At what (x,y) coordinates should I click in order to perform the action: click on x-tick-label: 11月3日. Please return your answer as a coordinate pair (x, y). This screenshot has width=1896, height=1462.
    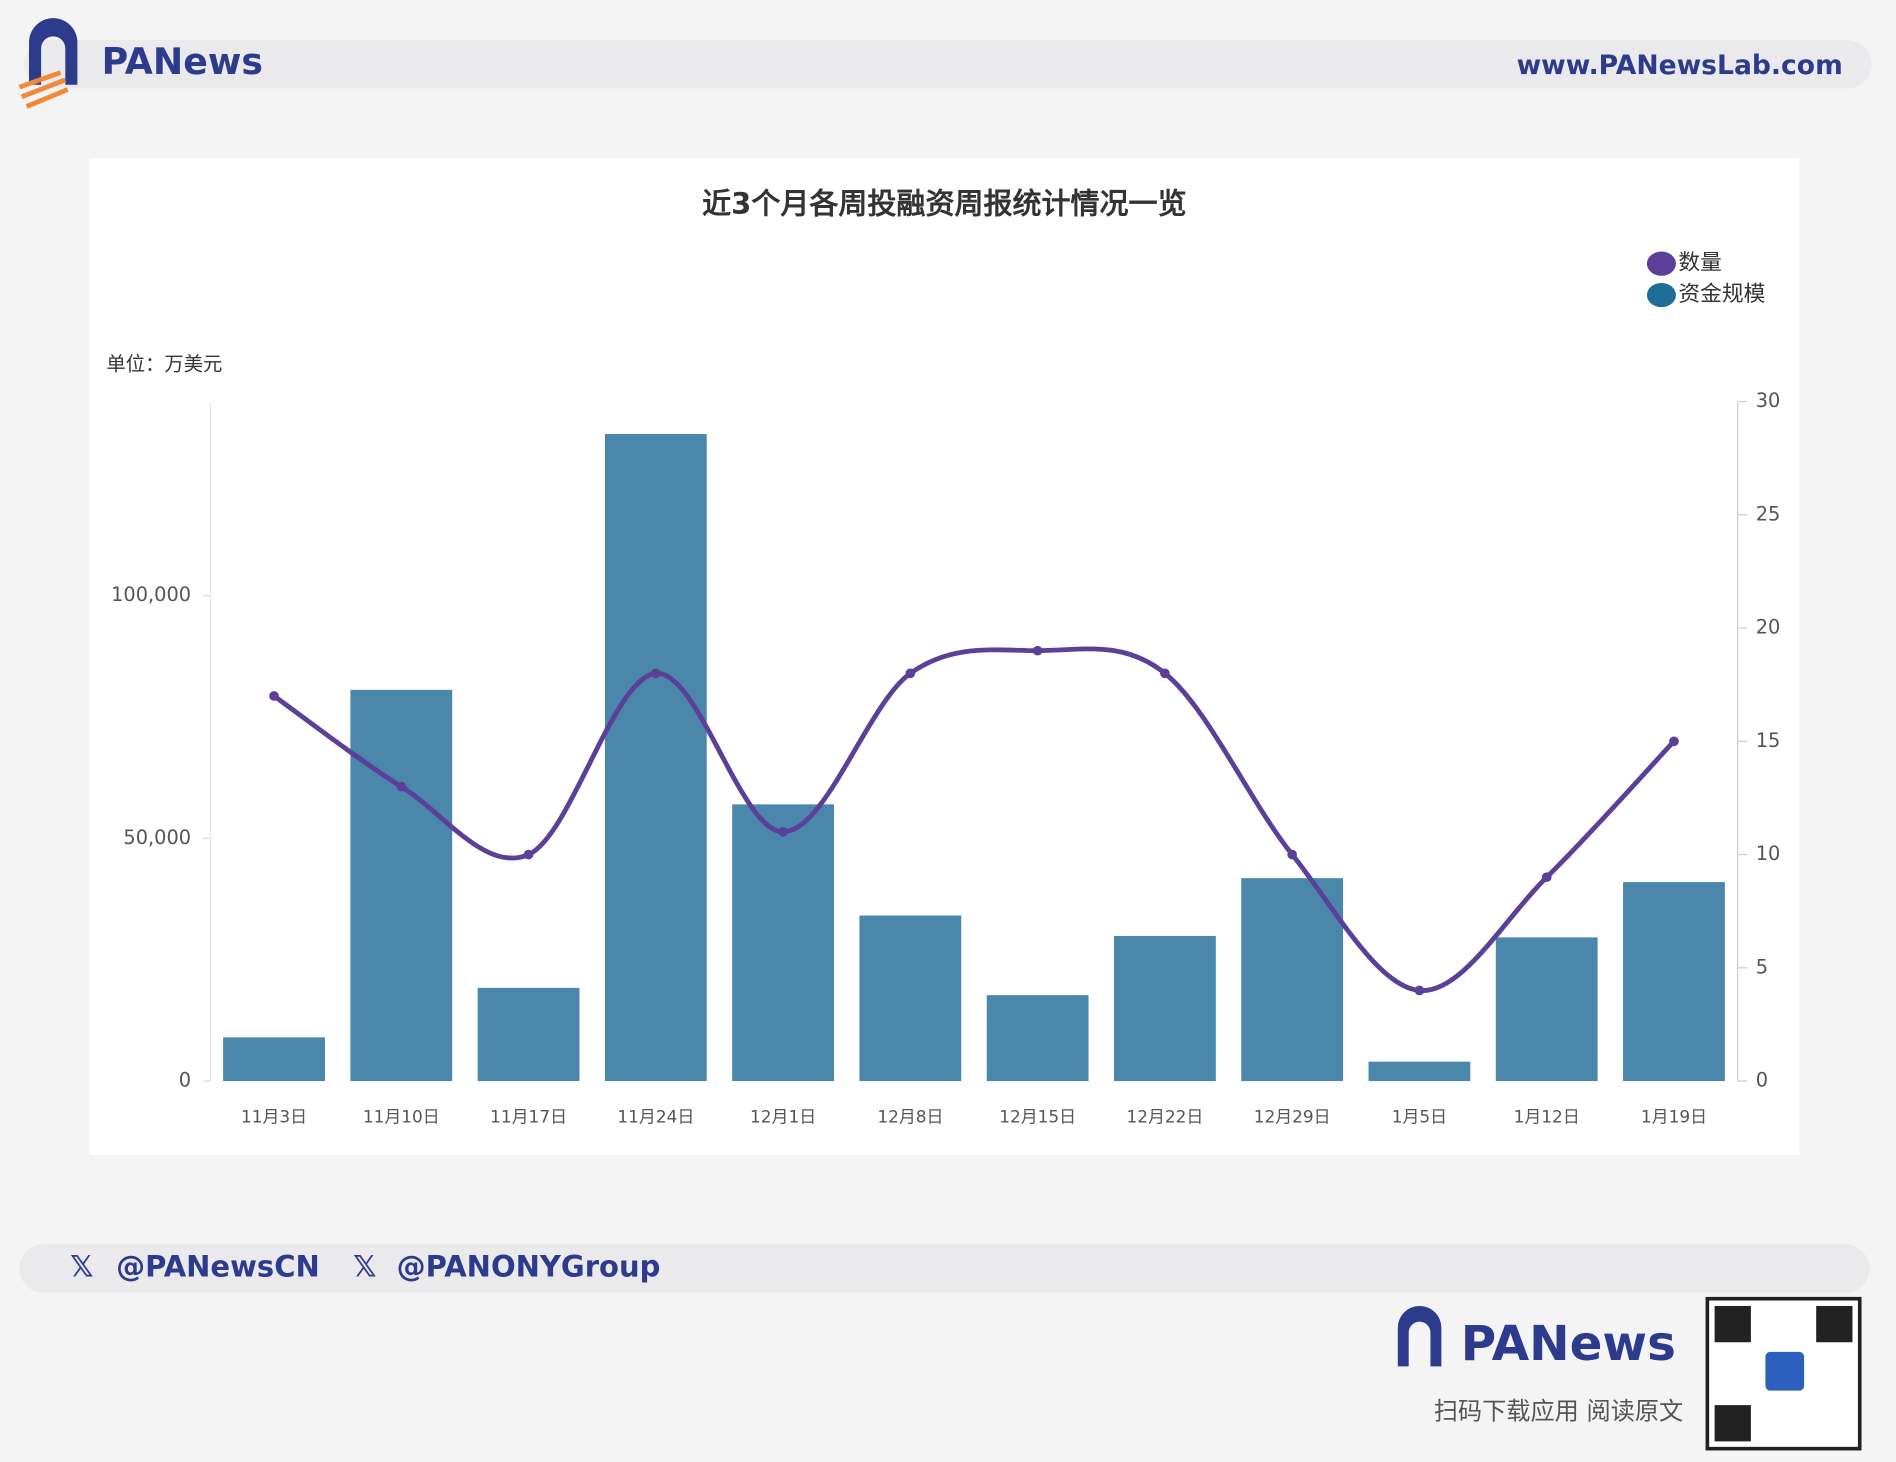
    Looking at the image, I should click on (274, 1116).